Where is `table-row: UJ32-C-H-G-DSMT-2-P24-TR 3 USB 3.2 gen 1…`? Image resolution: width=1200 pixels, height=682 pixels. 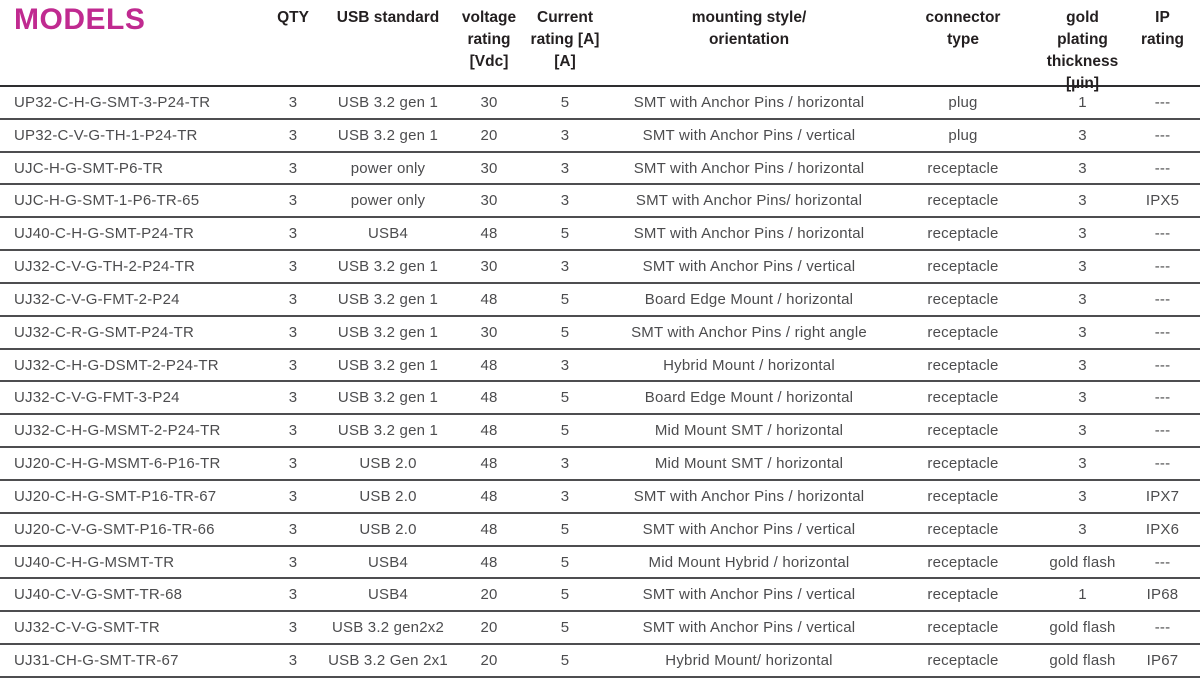 table-row: UJ32-C-H-G-DSMT-2-P24-TR 3 USB 3.2 gen 1… is located at coordinates (600, 366).